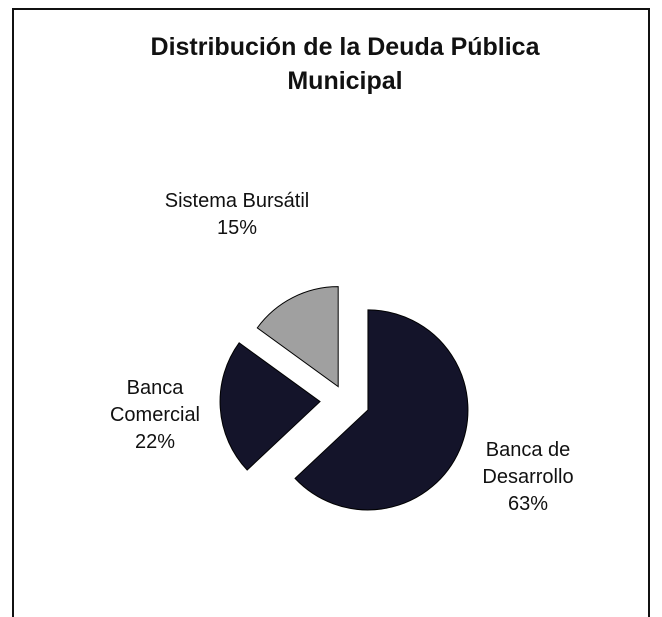 Image resolution: width=662 pixels, height=617 pixels. I want to click on slice-value-label: 15%, so click(237, 228).